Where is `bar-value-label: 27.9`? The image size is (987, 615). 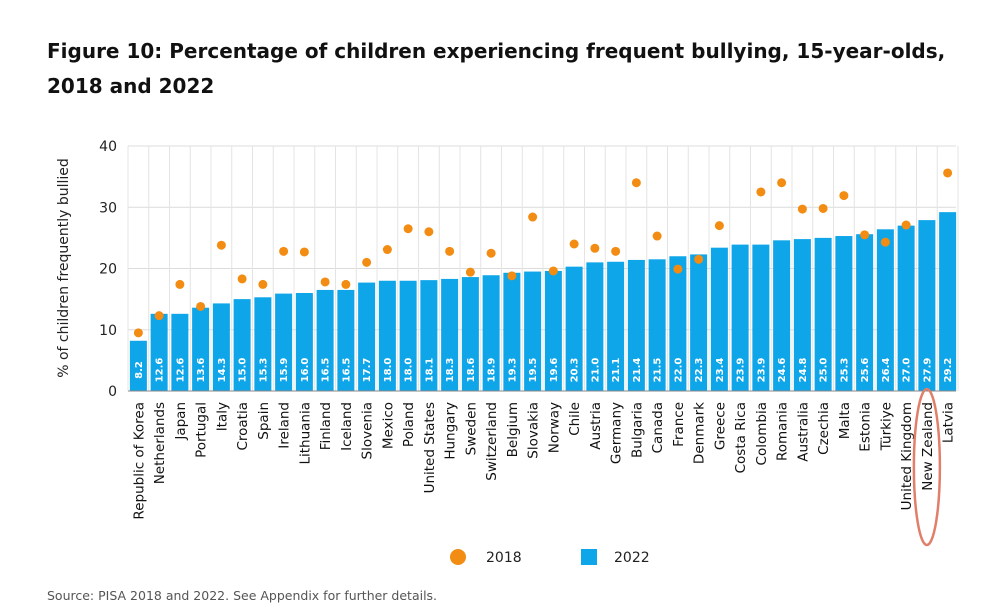 bar-value-label: 27.9 is located at coordinates (927, 370).